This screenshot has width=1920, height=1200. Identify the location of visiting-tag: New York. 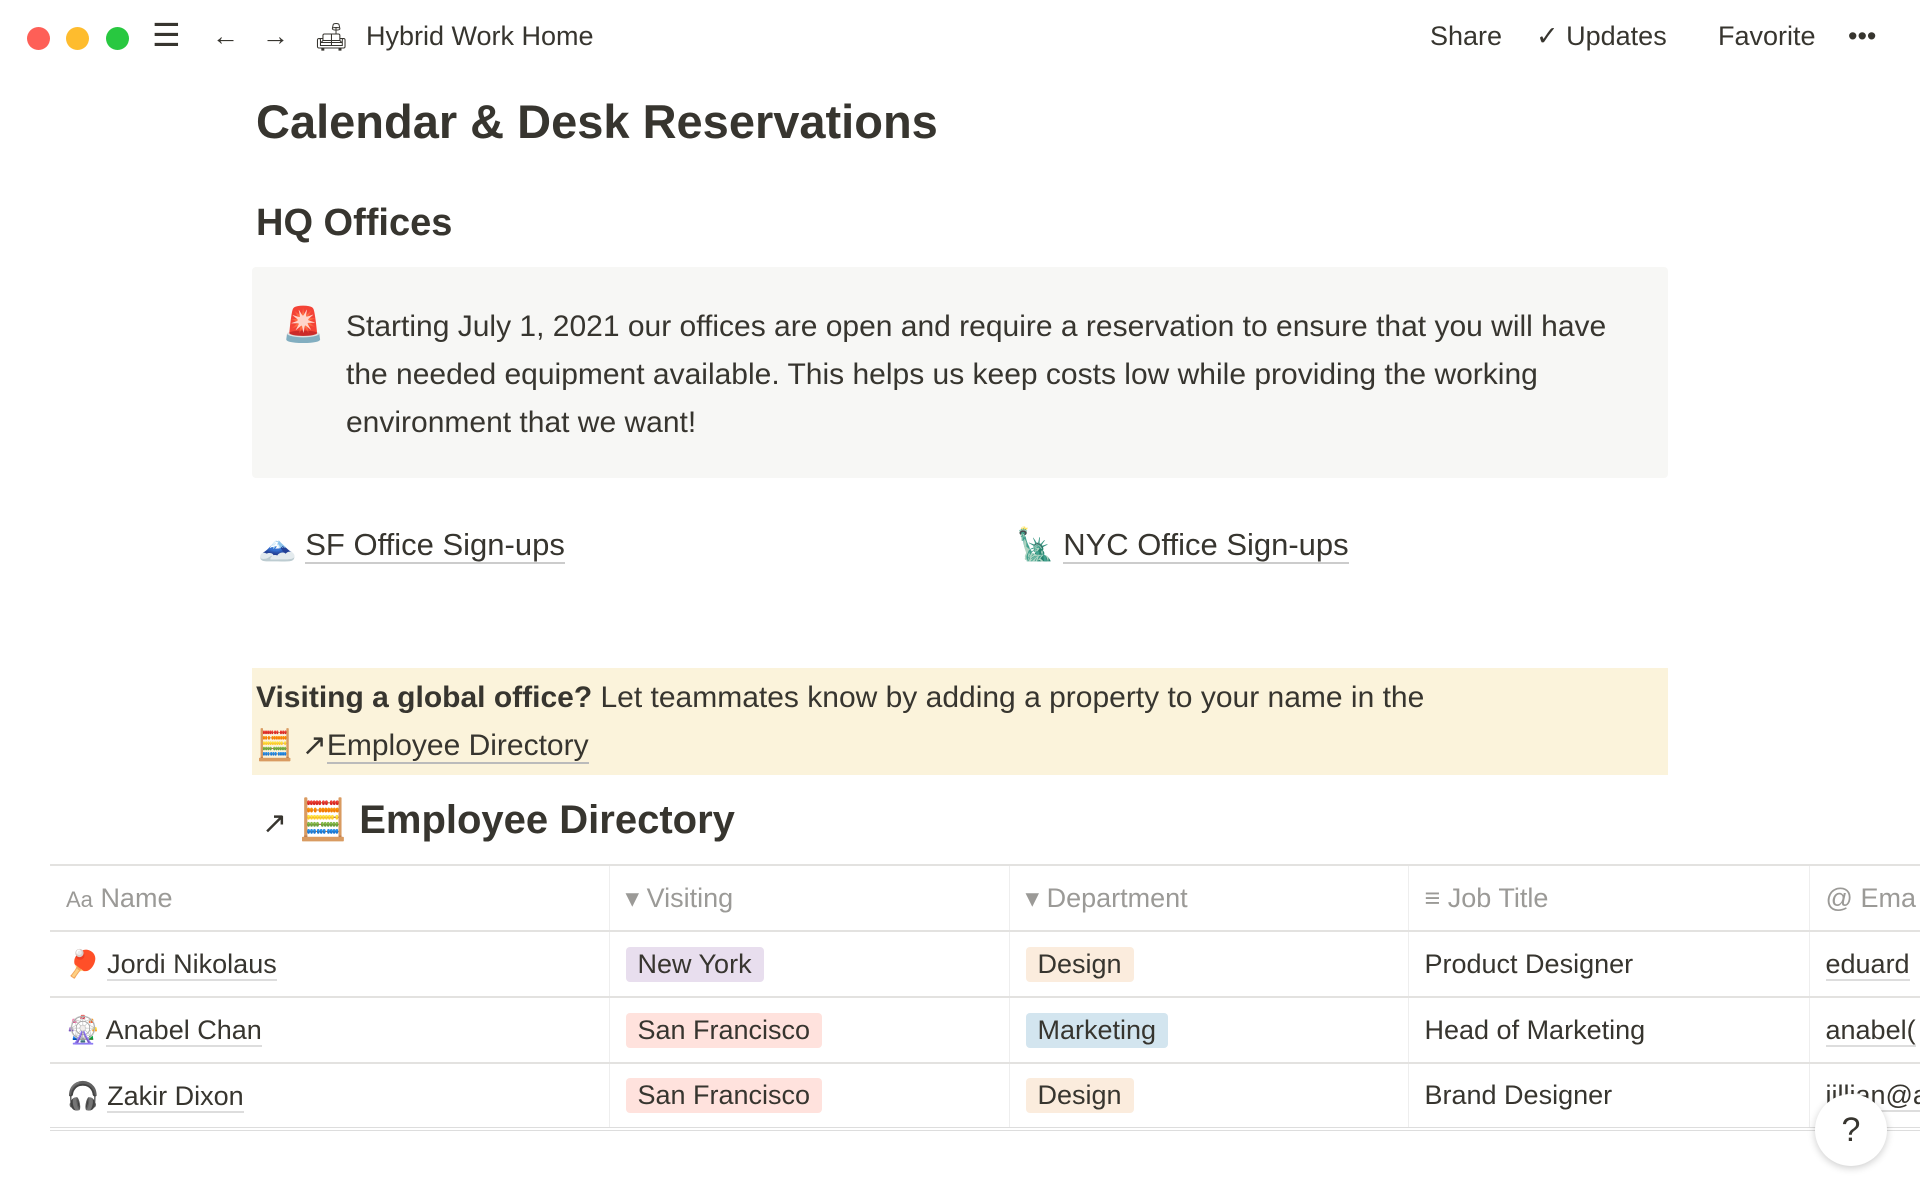
(694, 964).